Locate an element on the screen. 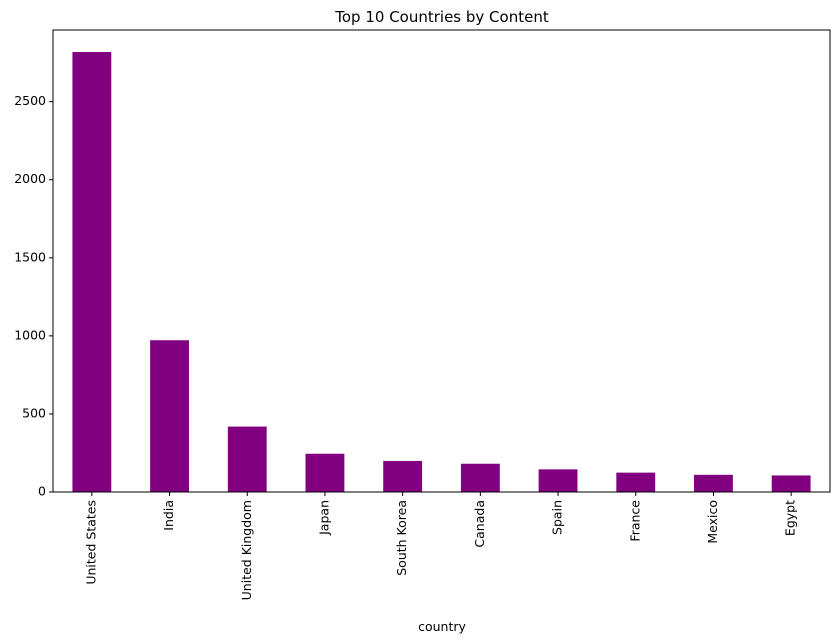 The image size is (840, 643). x-tick-label: South Korea is located at coordinates (401, 538).